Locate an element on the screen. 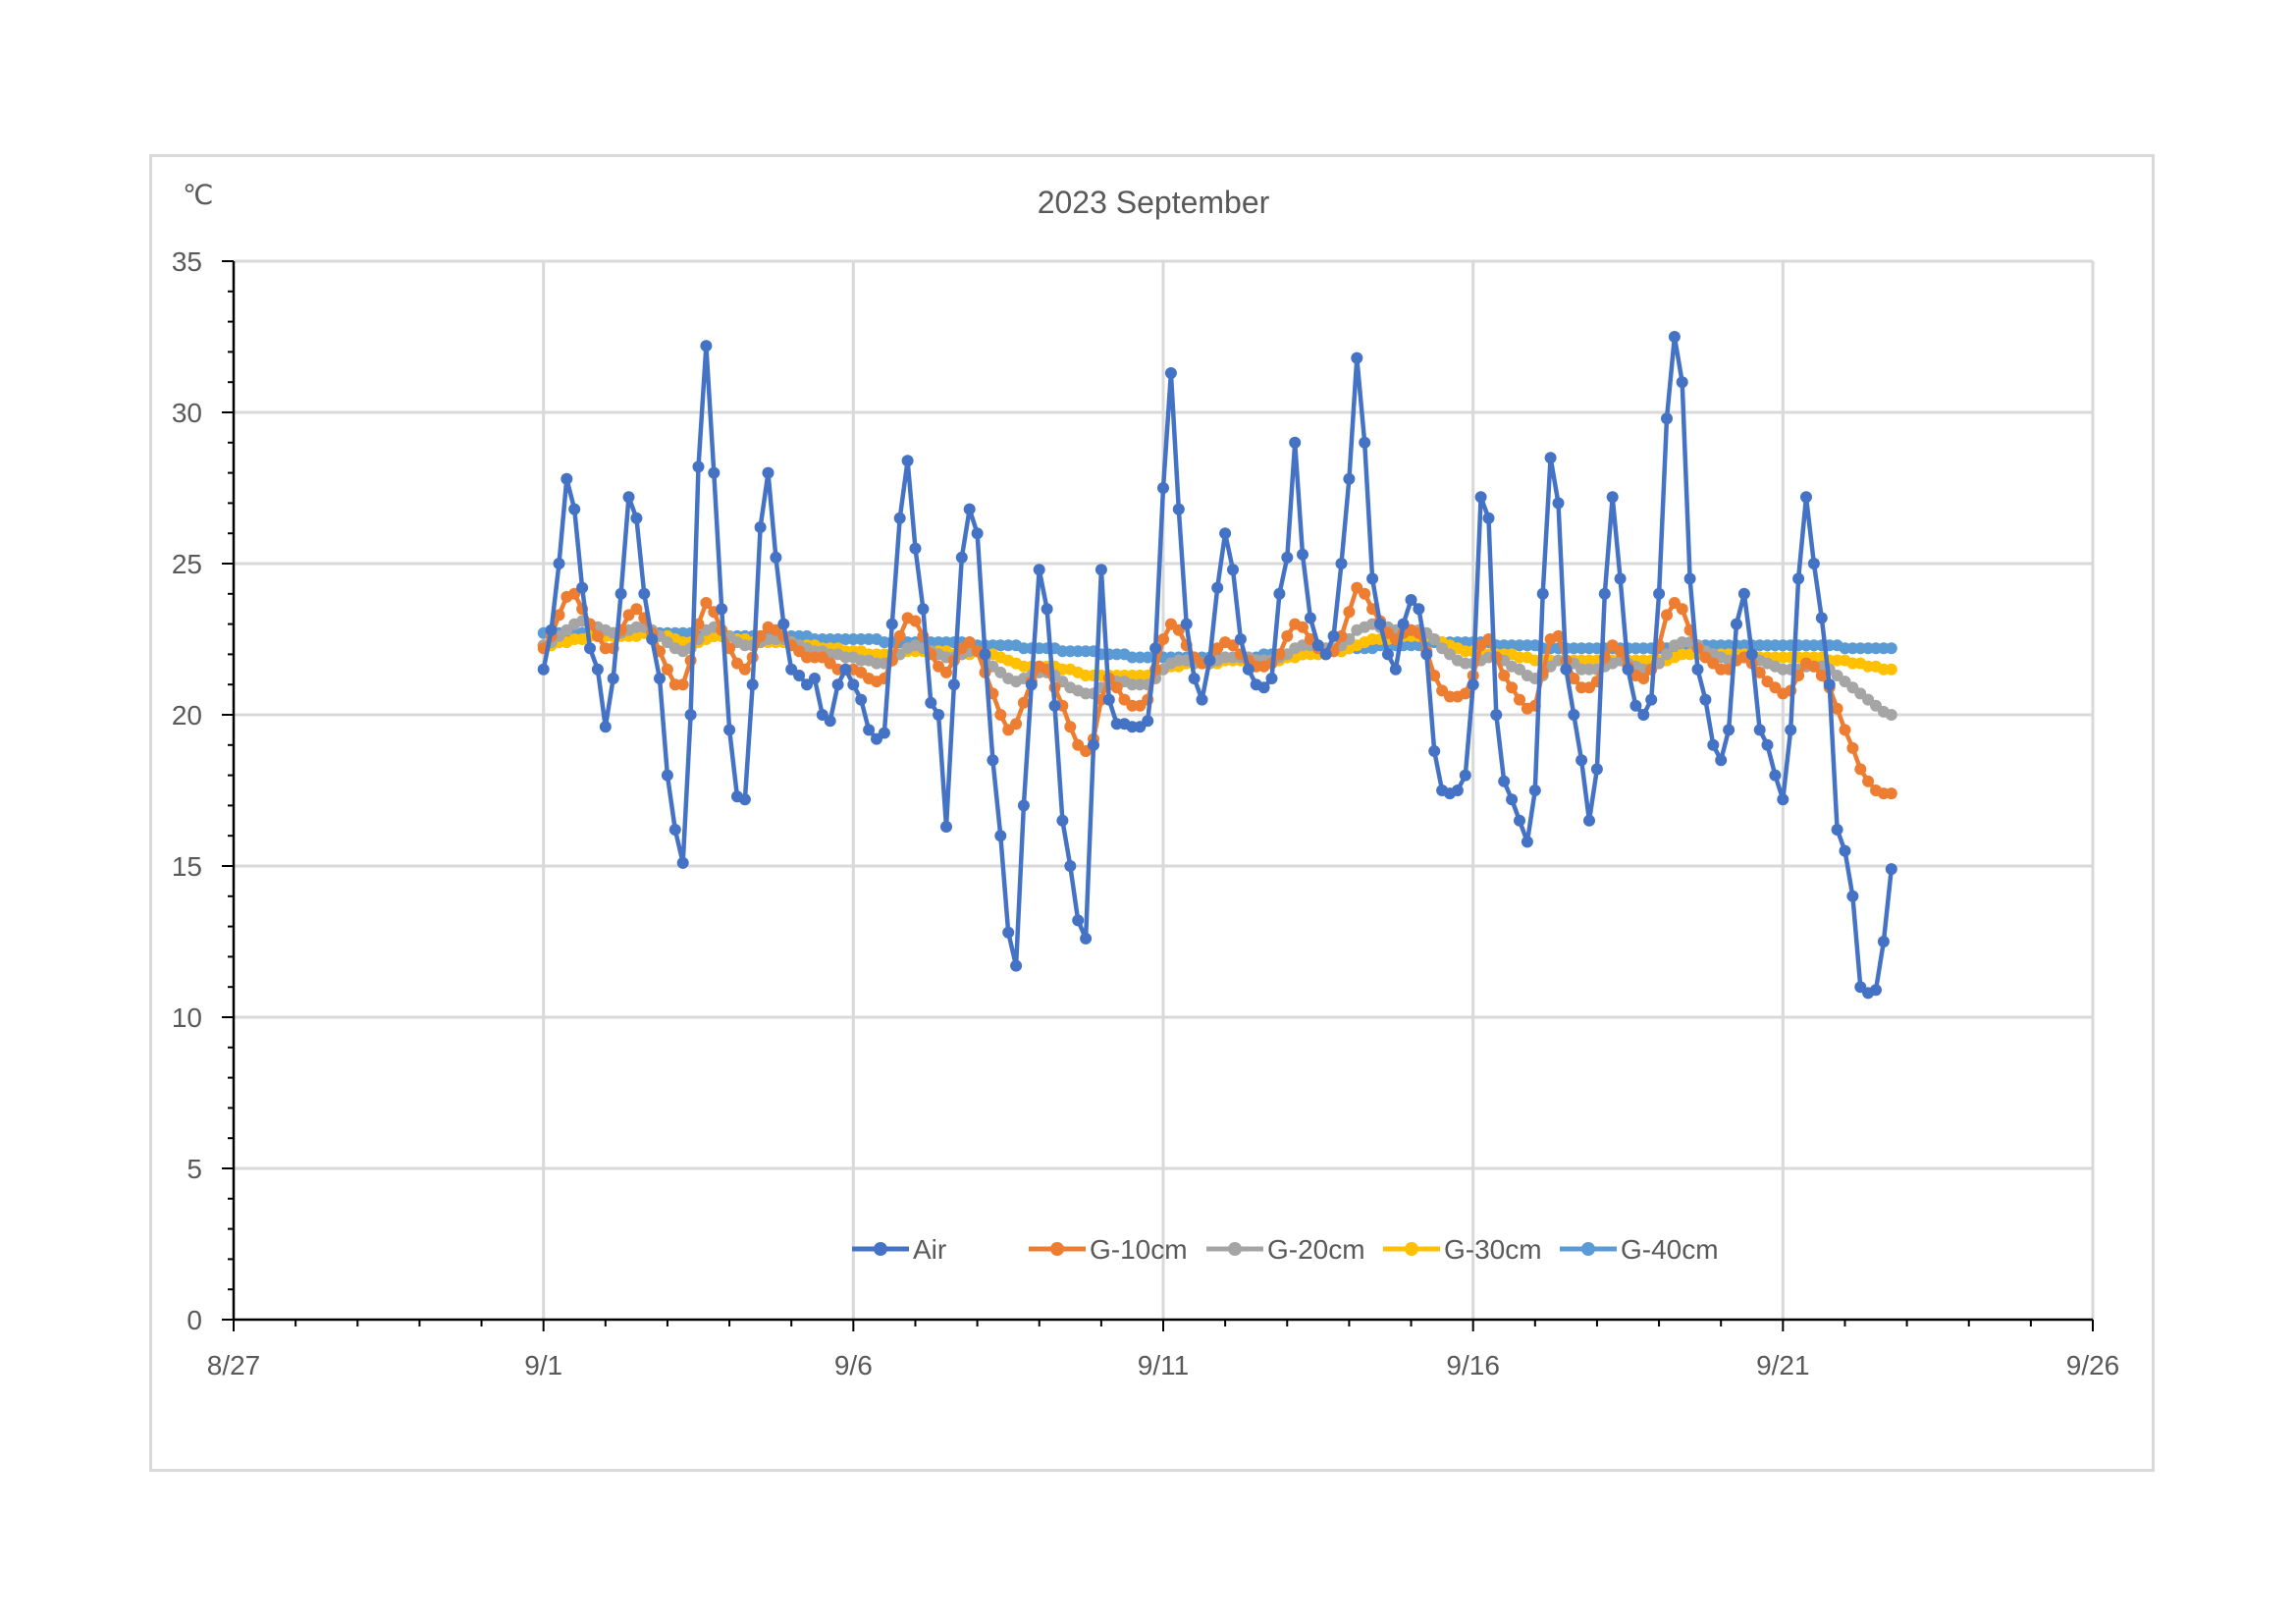 Image resolution: width=2296 pixels, height=1624 pixels. y-tick-label: 5 is located at coordinates (194, 1169).